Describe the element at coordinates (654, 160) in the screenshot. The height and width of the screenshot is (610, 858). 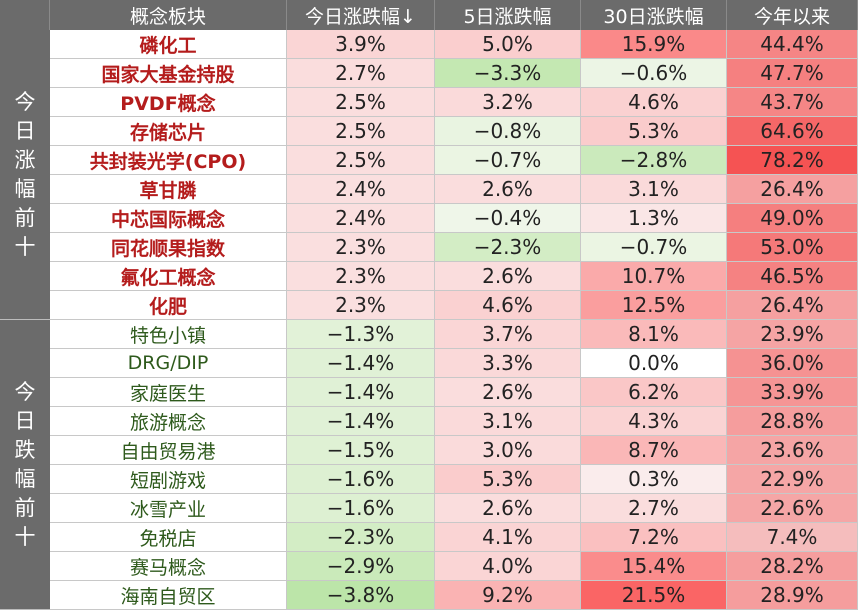
I see `cell-d30: −2.8%` at that location.